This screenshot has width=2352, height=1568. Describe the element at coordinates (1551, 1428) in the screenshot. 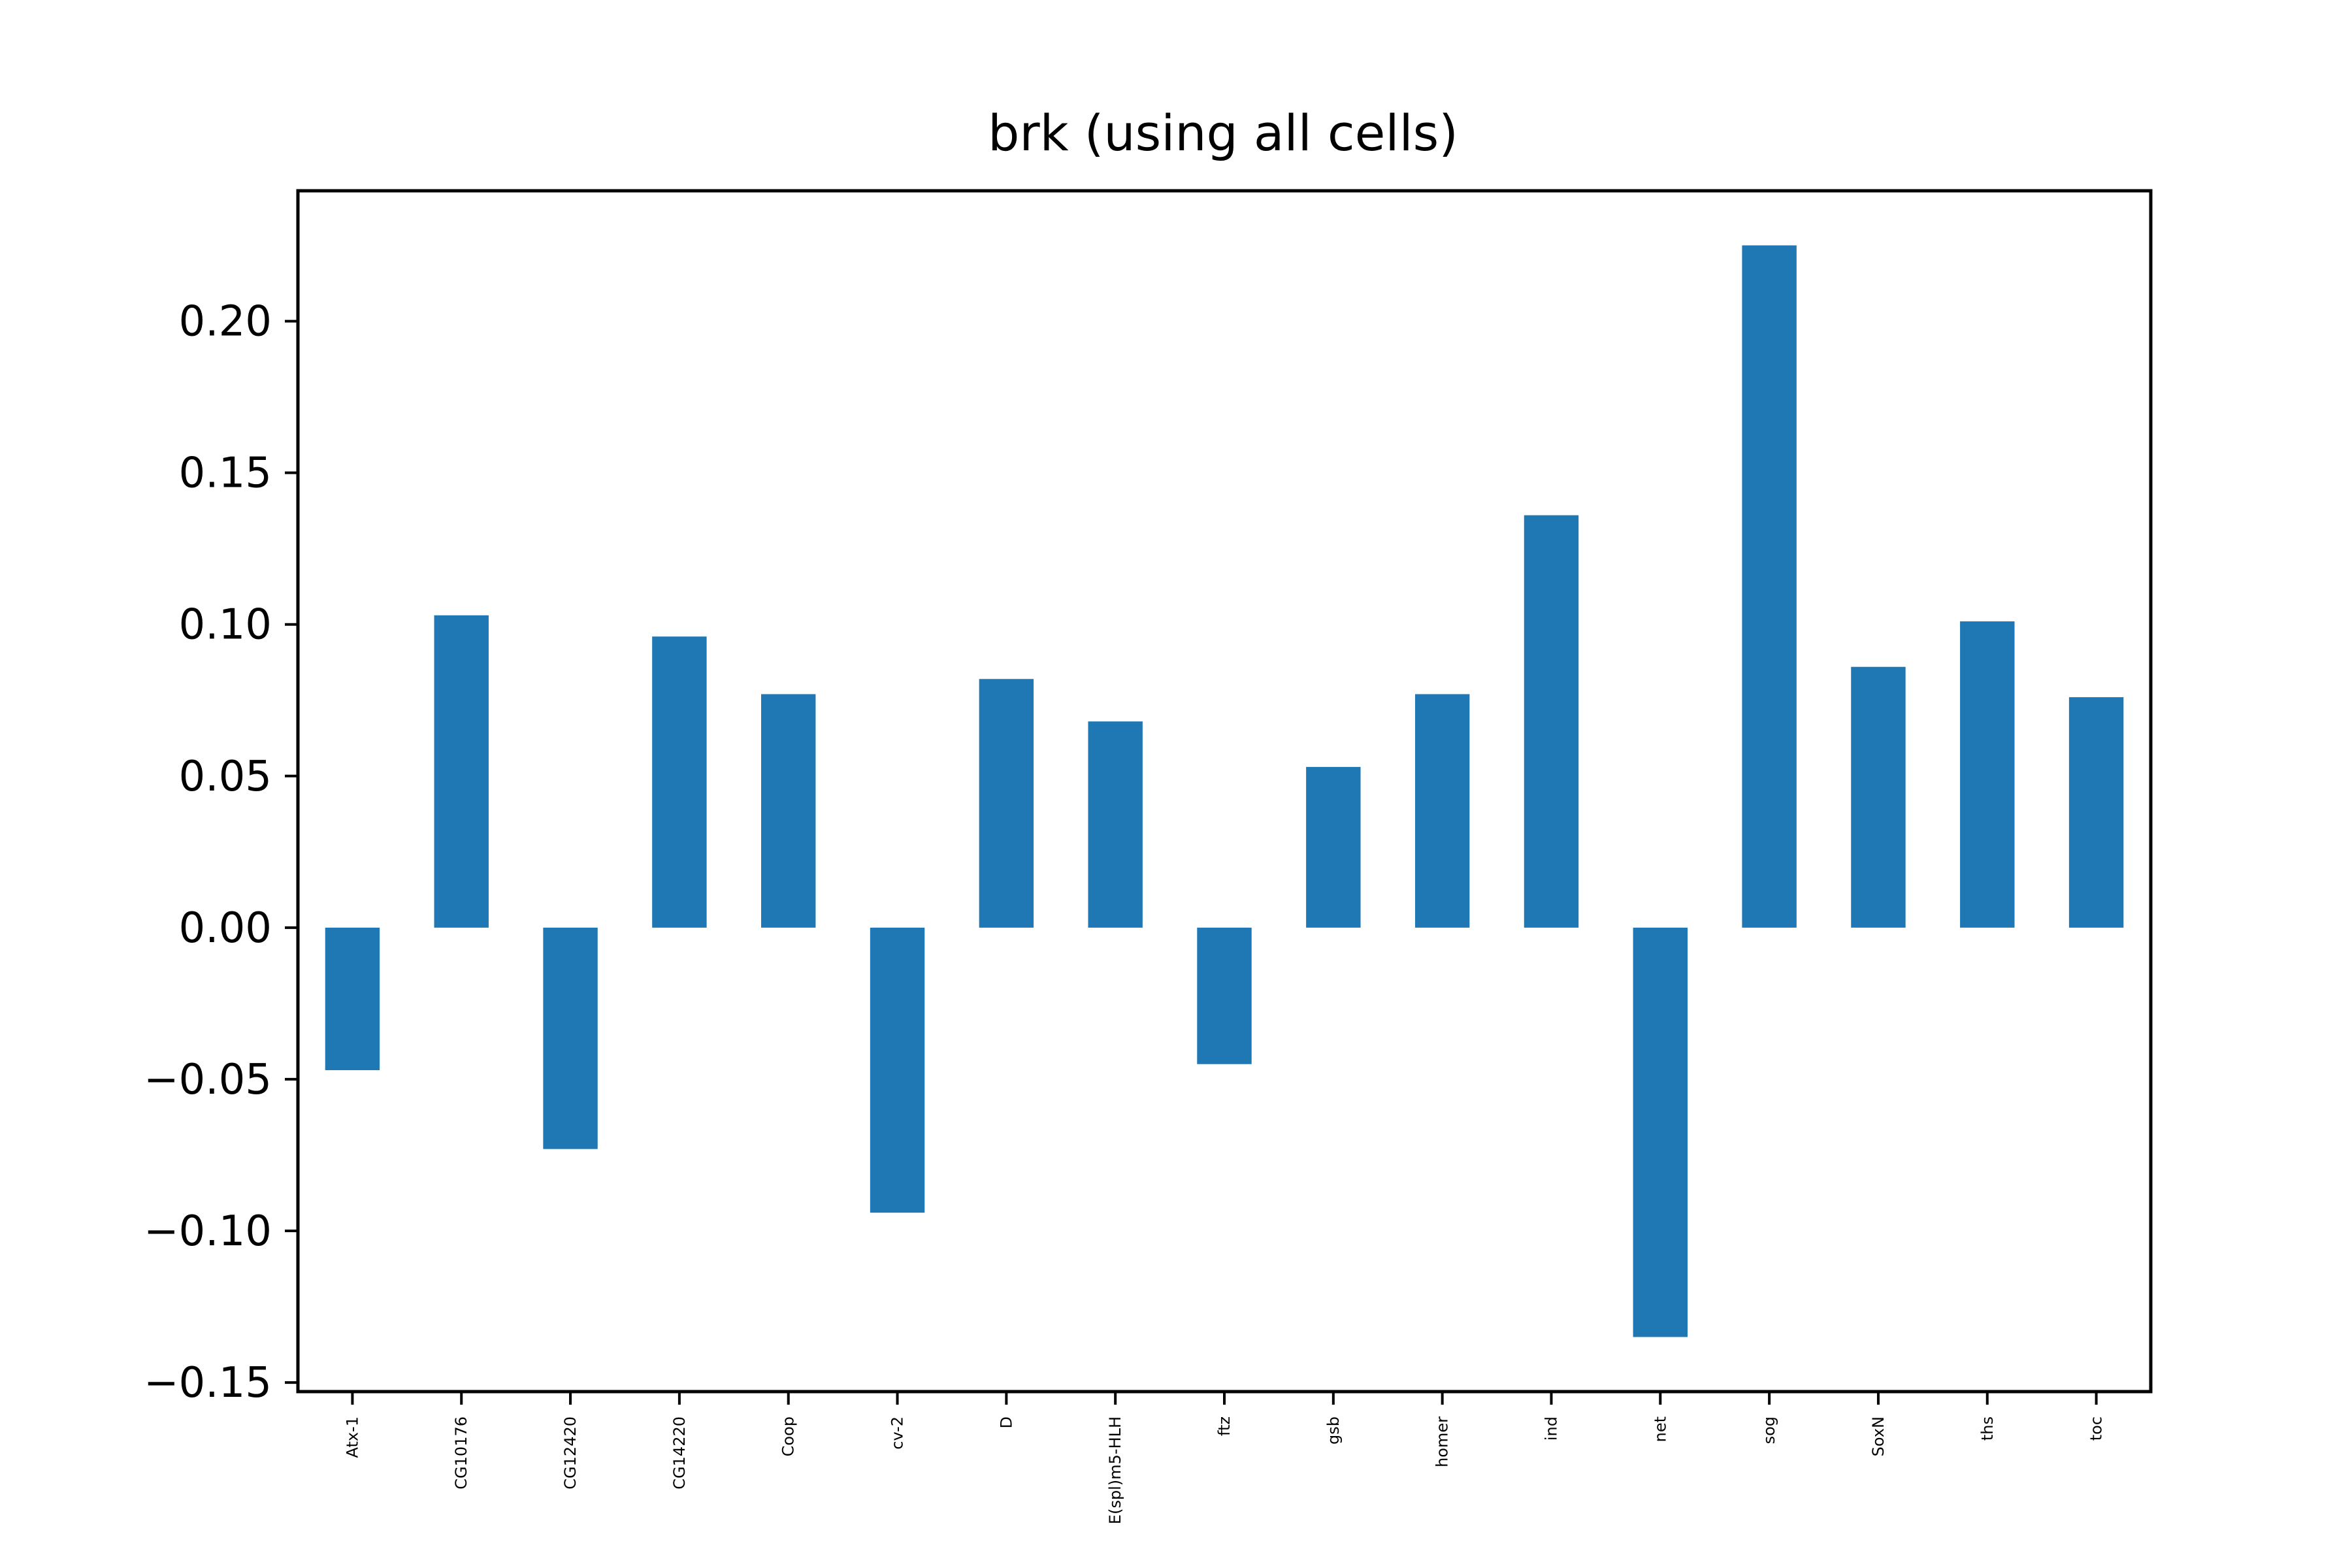

I see `x-tick-label: ind` at that location.